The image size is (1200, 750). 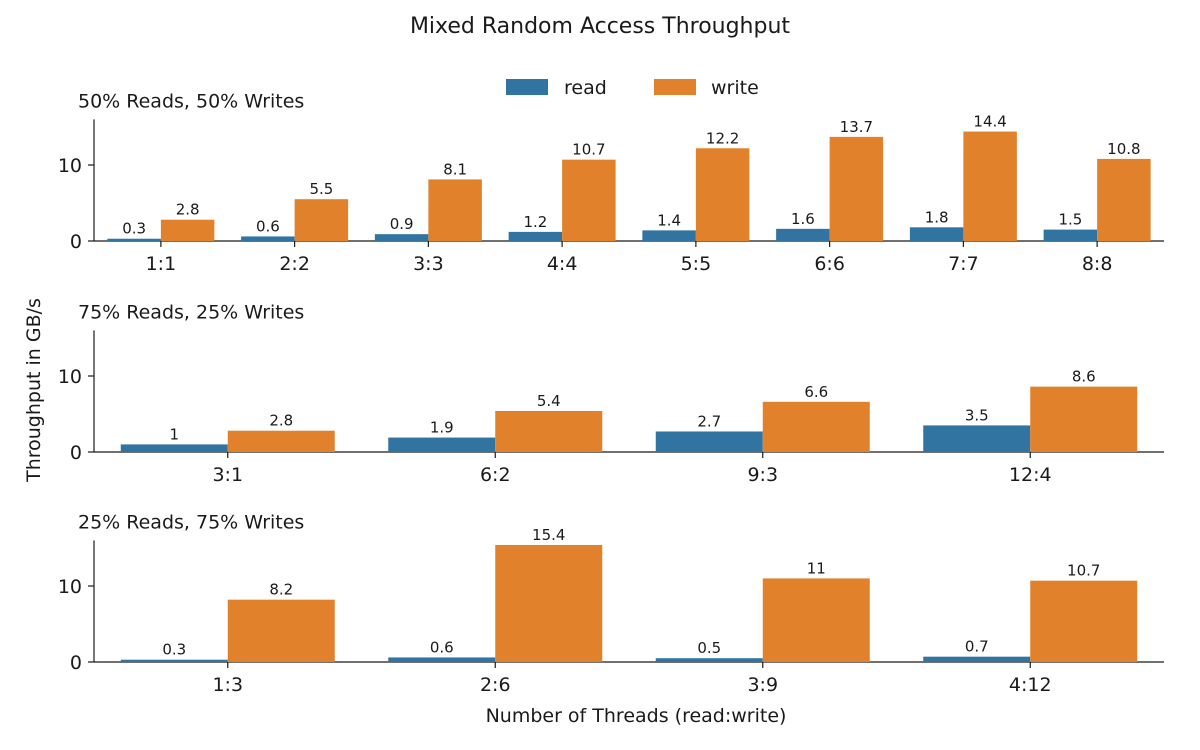 I want to click on panel-title: 75% Reads, 25% Writes, so click(x=191, y=312).